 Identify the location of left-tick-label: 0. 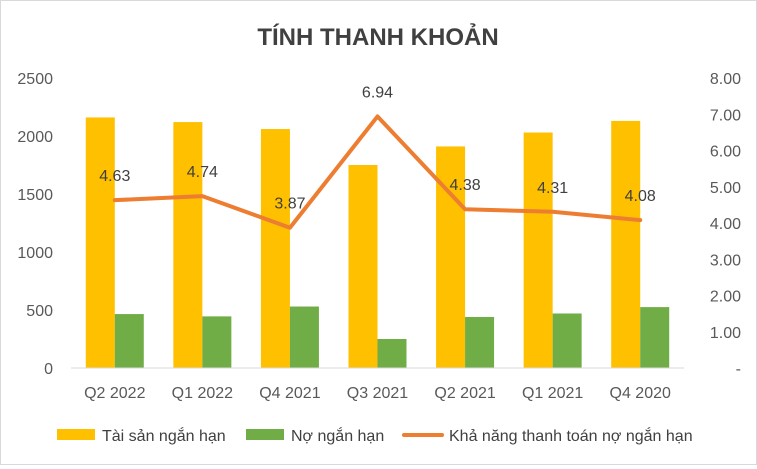
(48, 369).